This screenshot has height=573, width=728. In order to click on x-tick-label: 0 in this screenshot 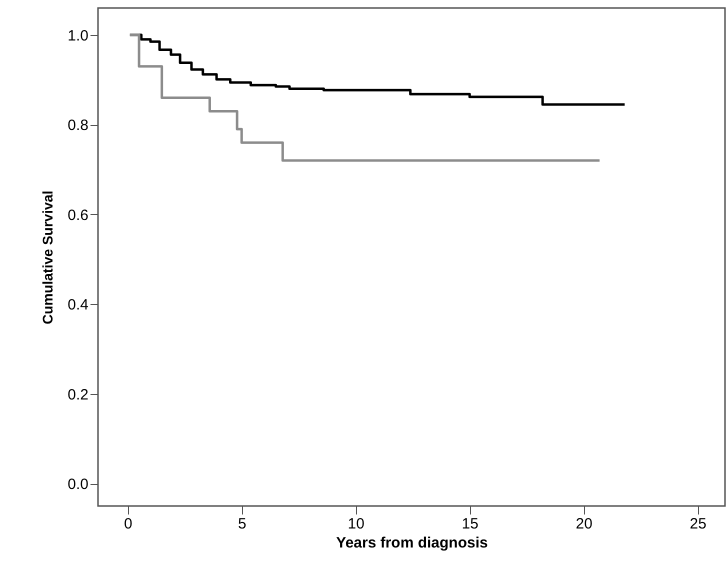, I will do `click(128, 524)`.